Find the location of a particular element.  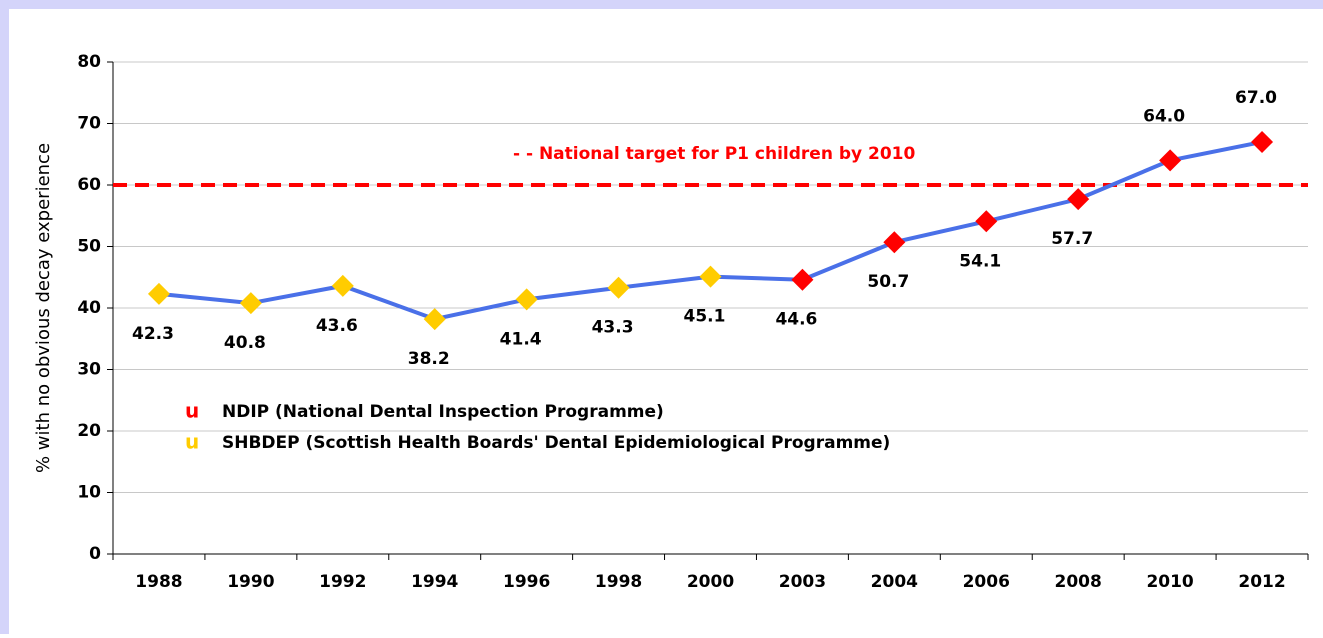

data-label: 50.7 is located at coordinates (888, 282).